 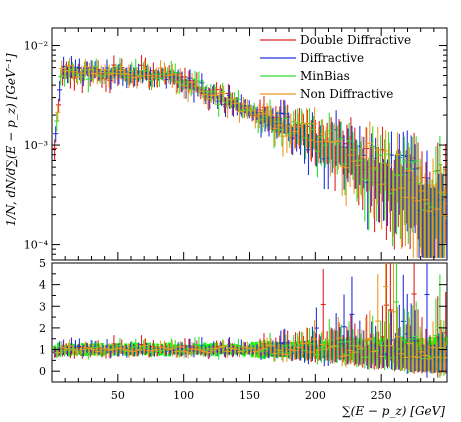 I want to click on ratio-tick-label: 3, so click(x=42, y=306).